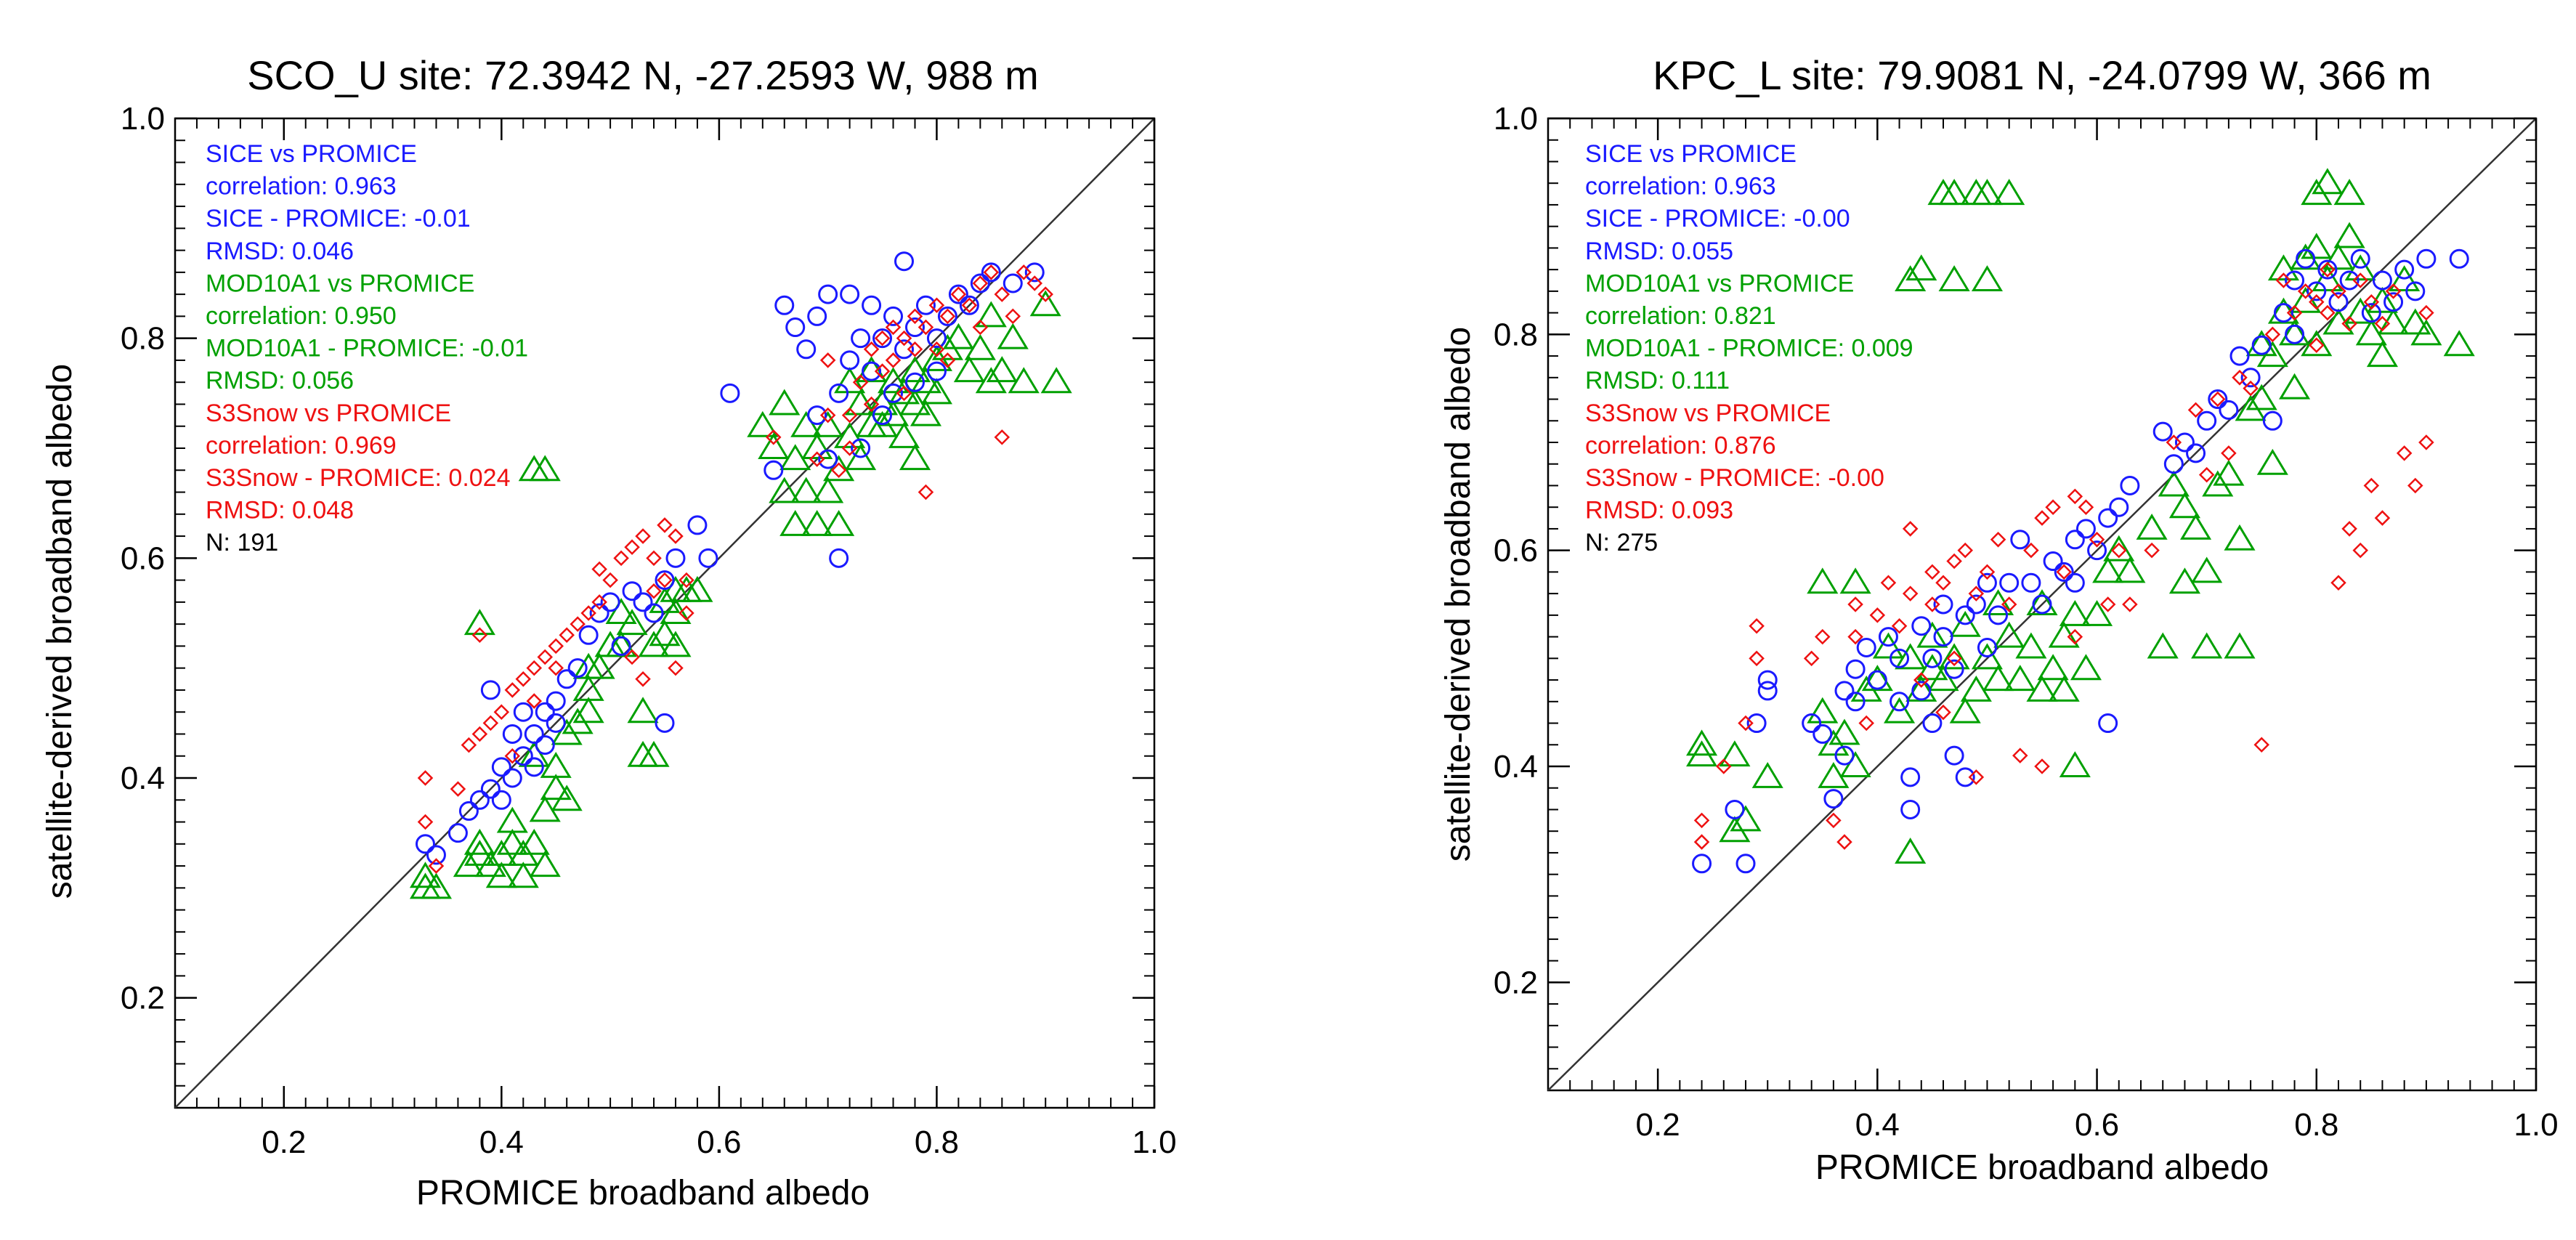  What do you see at coordinates (1877, 1125) in the screenshot?
I see `x-tick-label: 0.4` at bounding box center [1877, 1125].